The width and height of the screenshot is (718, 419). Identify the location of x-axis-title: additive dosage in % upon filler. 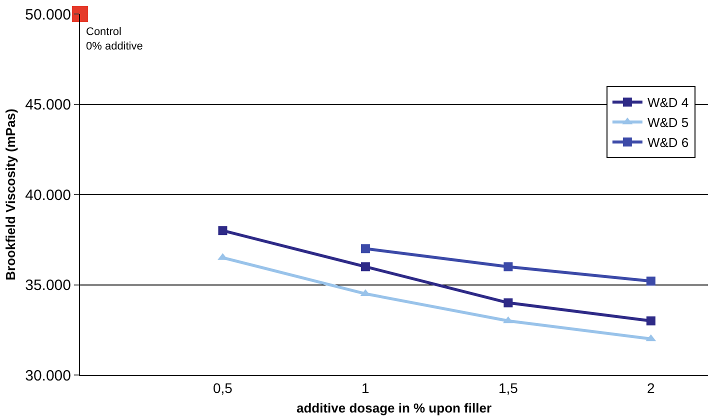
(394, 408).